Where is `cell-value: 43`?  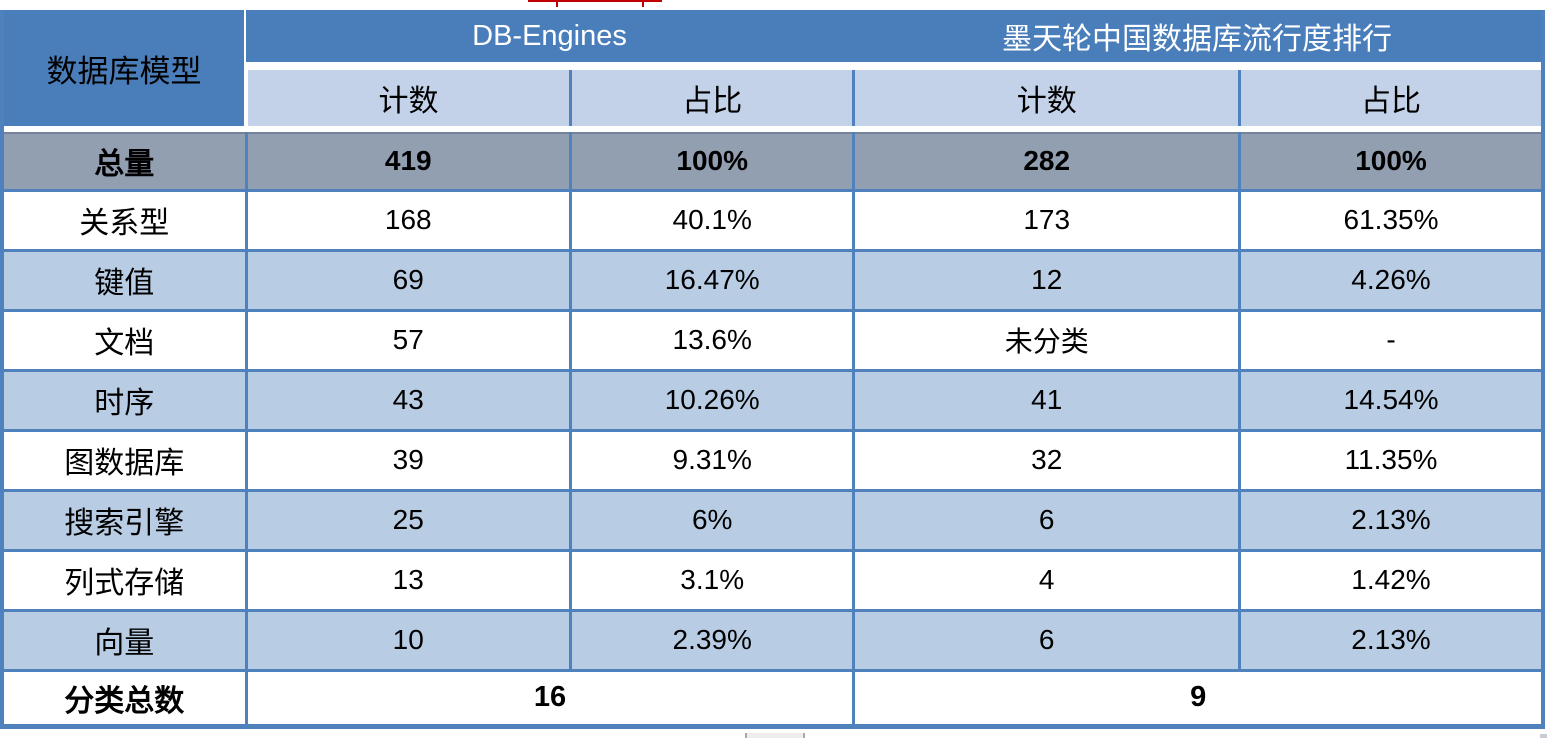
cell-value: 43 is located at coordinates (407, 401).